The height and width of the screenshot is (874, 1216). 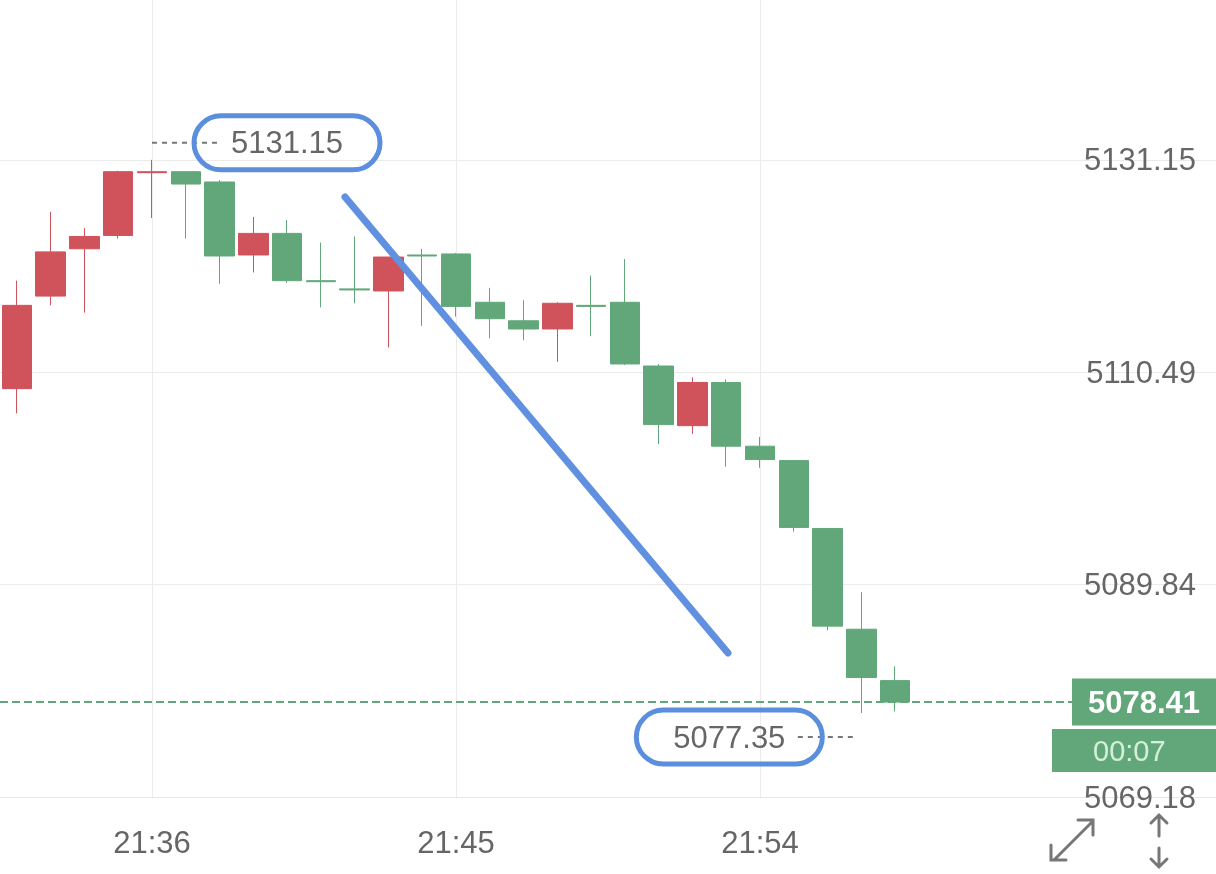 I want to click on y-tick-label: 5110.49, so click(x=1141, y=372).